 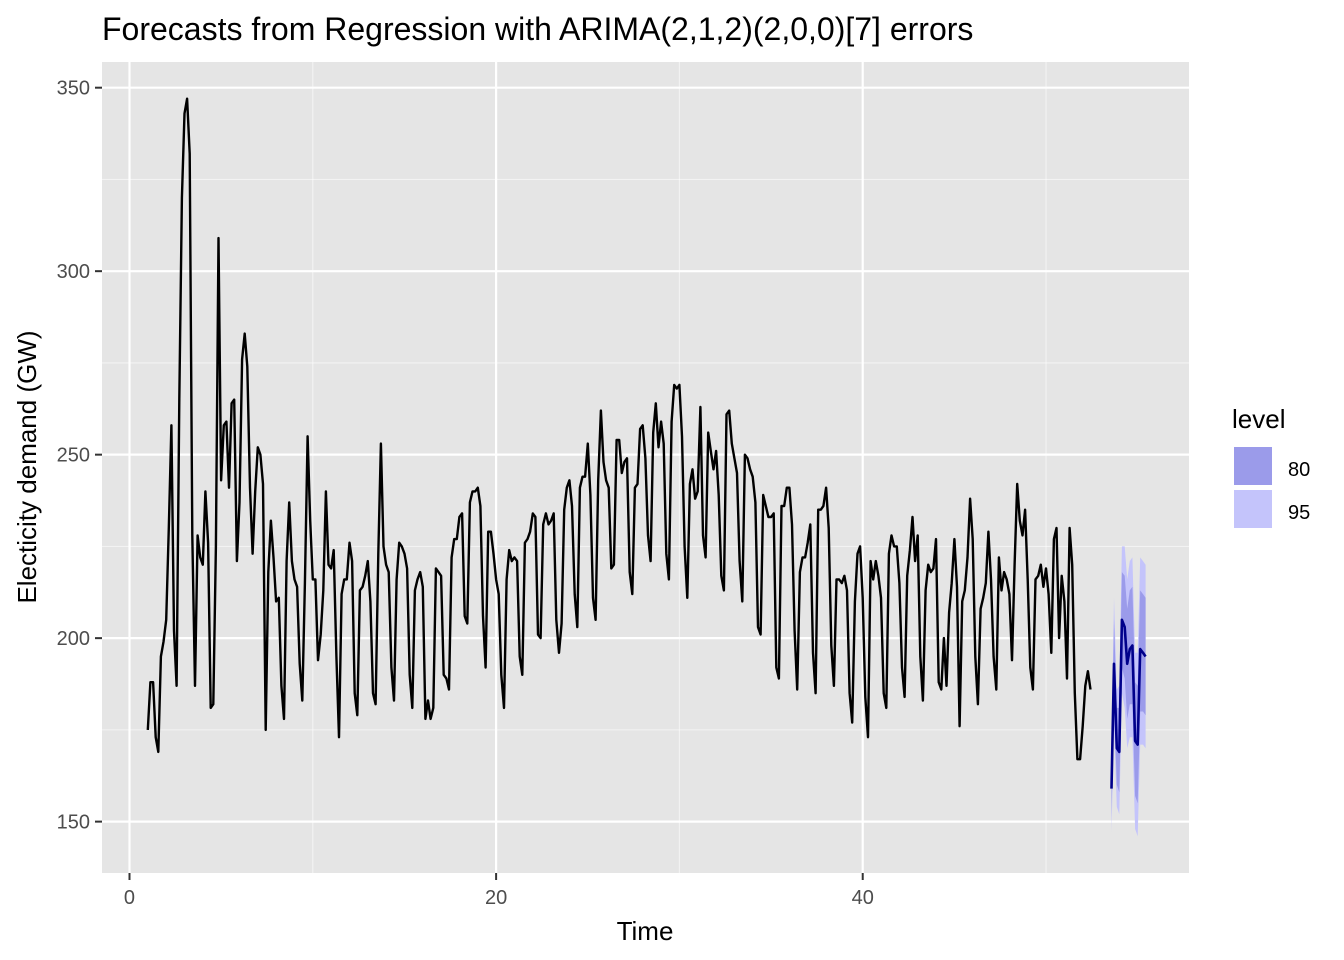 I want to click on legend-label-95: 95, so click(x=1299, y=513).